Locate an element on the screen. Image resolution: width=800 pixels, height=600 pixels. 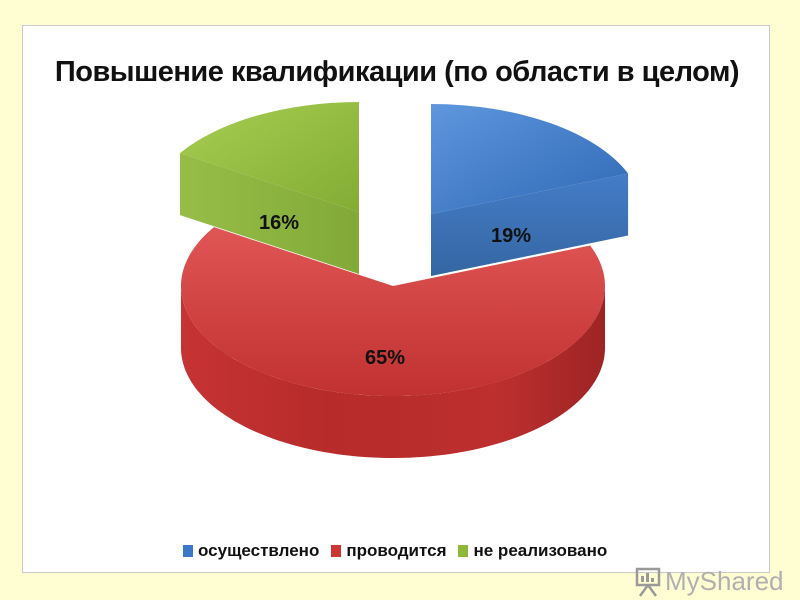
watermark: MyShared is located at coordinates (709, 581).